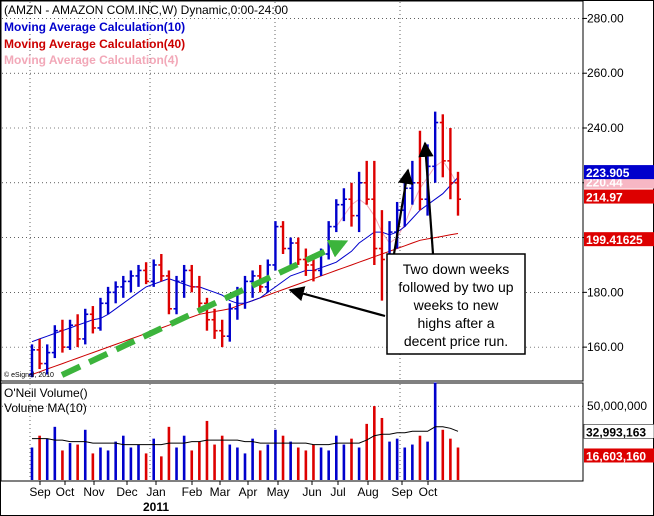  Describe the element at coordinates (155, 492) in the screenshot. I see `x-tick-label: Jan` at that location.